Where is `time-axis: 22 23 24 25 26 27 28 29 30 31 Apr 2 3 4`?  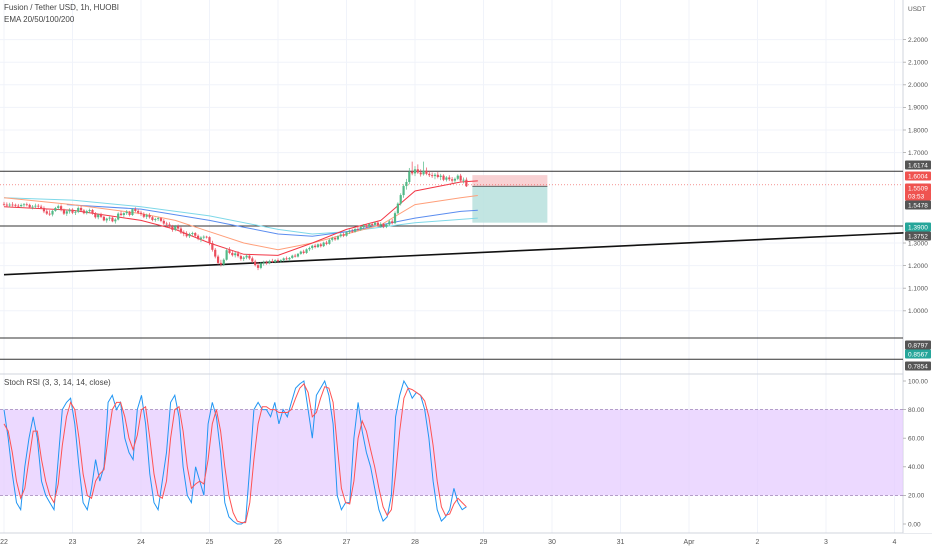
time-axis: 22 23 24 25 26 27 28 29 30 31 Apr 2 3 4 is located at coordinates (448, 542).